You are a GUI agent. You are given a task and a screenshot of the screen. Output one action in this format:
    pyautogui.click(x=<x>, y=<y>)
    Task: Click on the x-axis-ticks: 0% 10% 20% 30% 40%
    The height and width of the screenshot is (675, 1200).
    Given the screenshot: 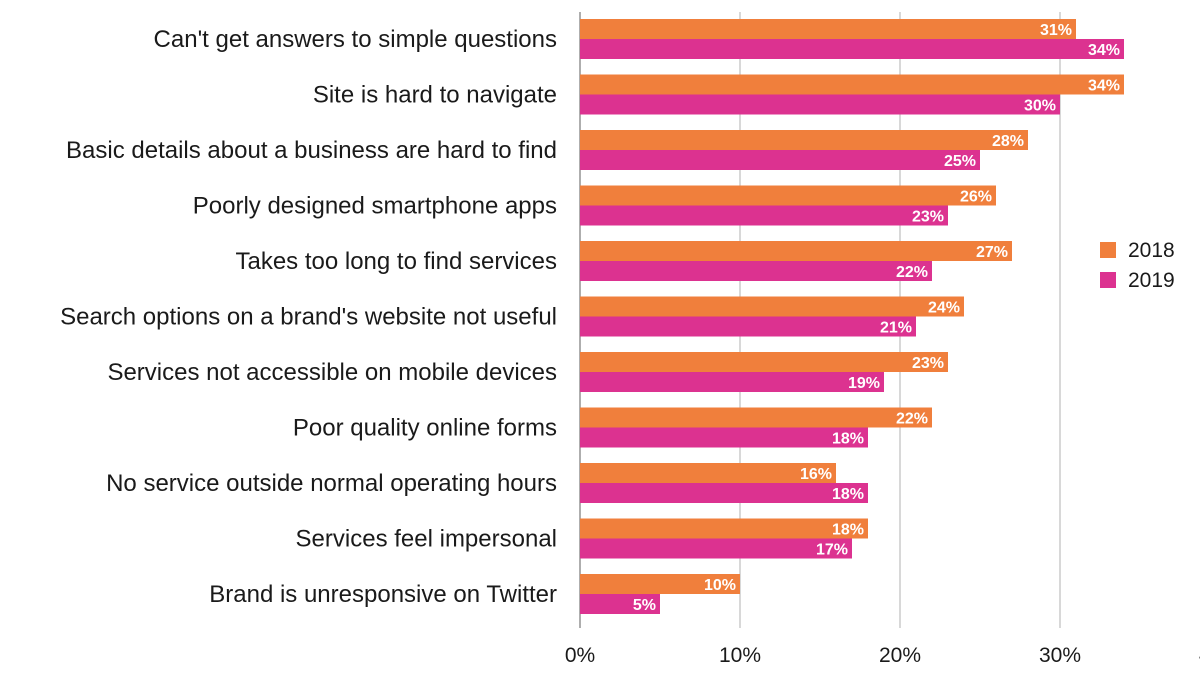 What is the action you would take?
    pyautogui.click(x=882, y=655)
    